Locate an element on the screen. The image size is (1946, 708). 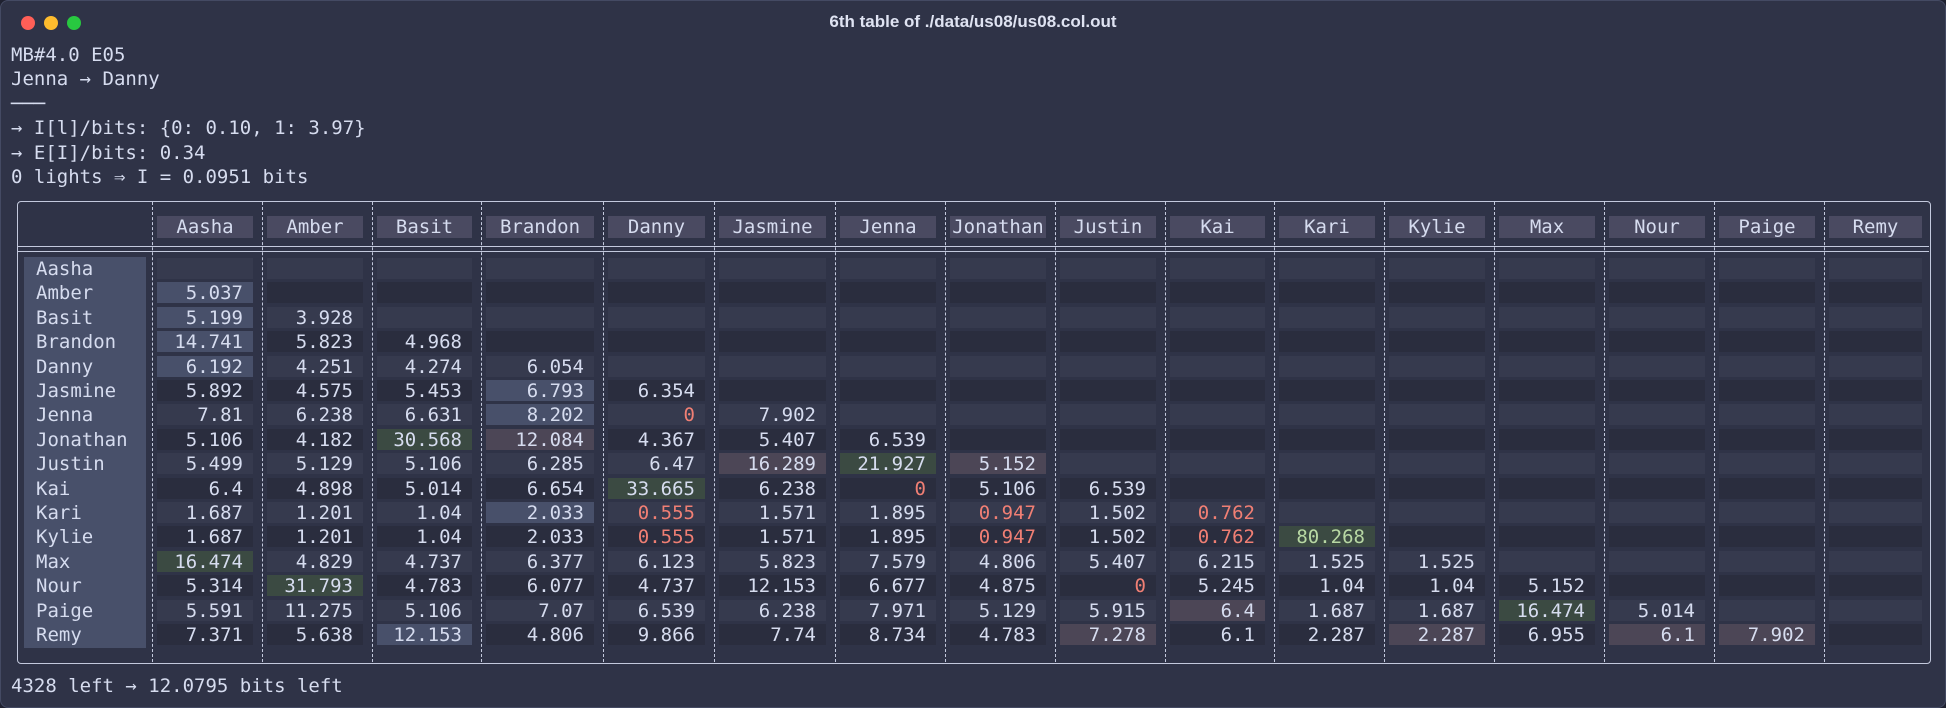
table-cell: 1.04 is located at coordinates (1437, 586).